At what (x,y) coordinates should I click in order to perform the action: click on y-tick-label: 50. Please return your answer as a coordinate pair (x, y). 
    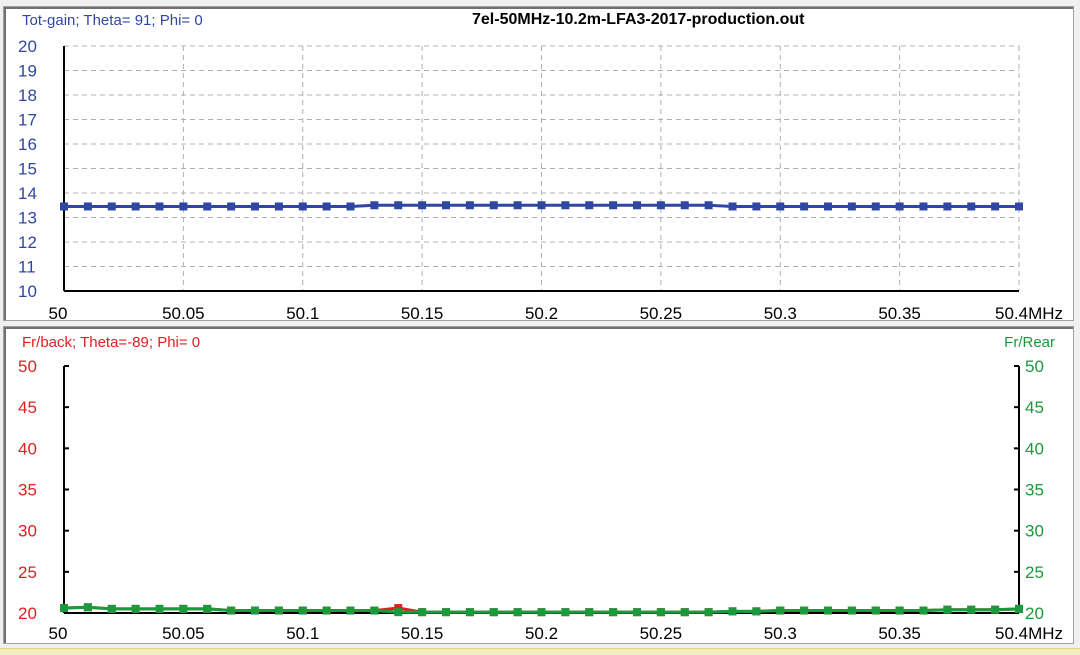
    Looking at the image, I should click on (27, 366).